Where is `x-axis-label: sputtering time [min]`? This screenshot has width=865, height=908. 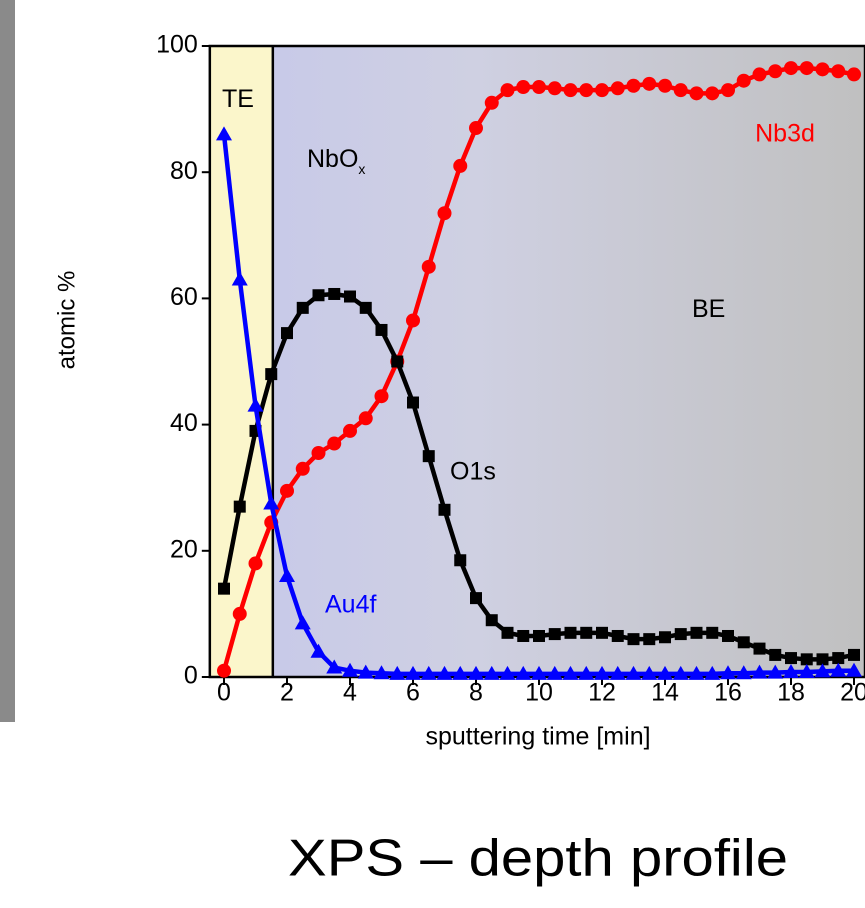
x-axis-label: sputtering time [min] is located at coordinates (537, 737).